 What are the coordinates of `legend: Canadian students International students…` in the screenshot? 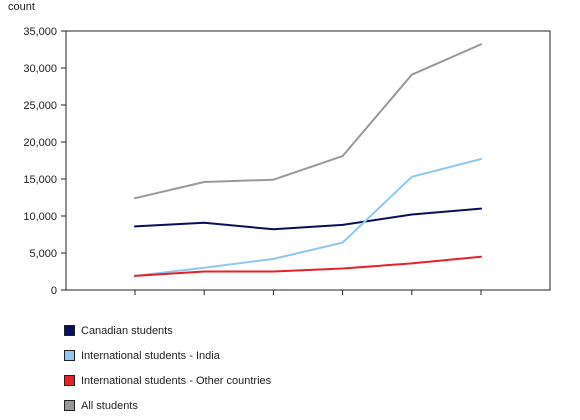 It's located at (167, 368).